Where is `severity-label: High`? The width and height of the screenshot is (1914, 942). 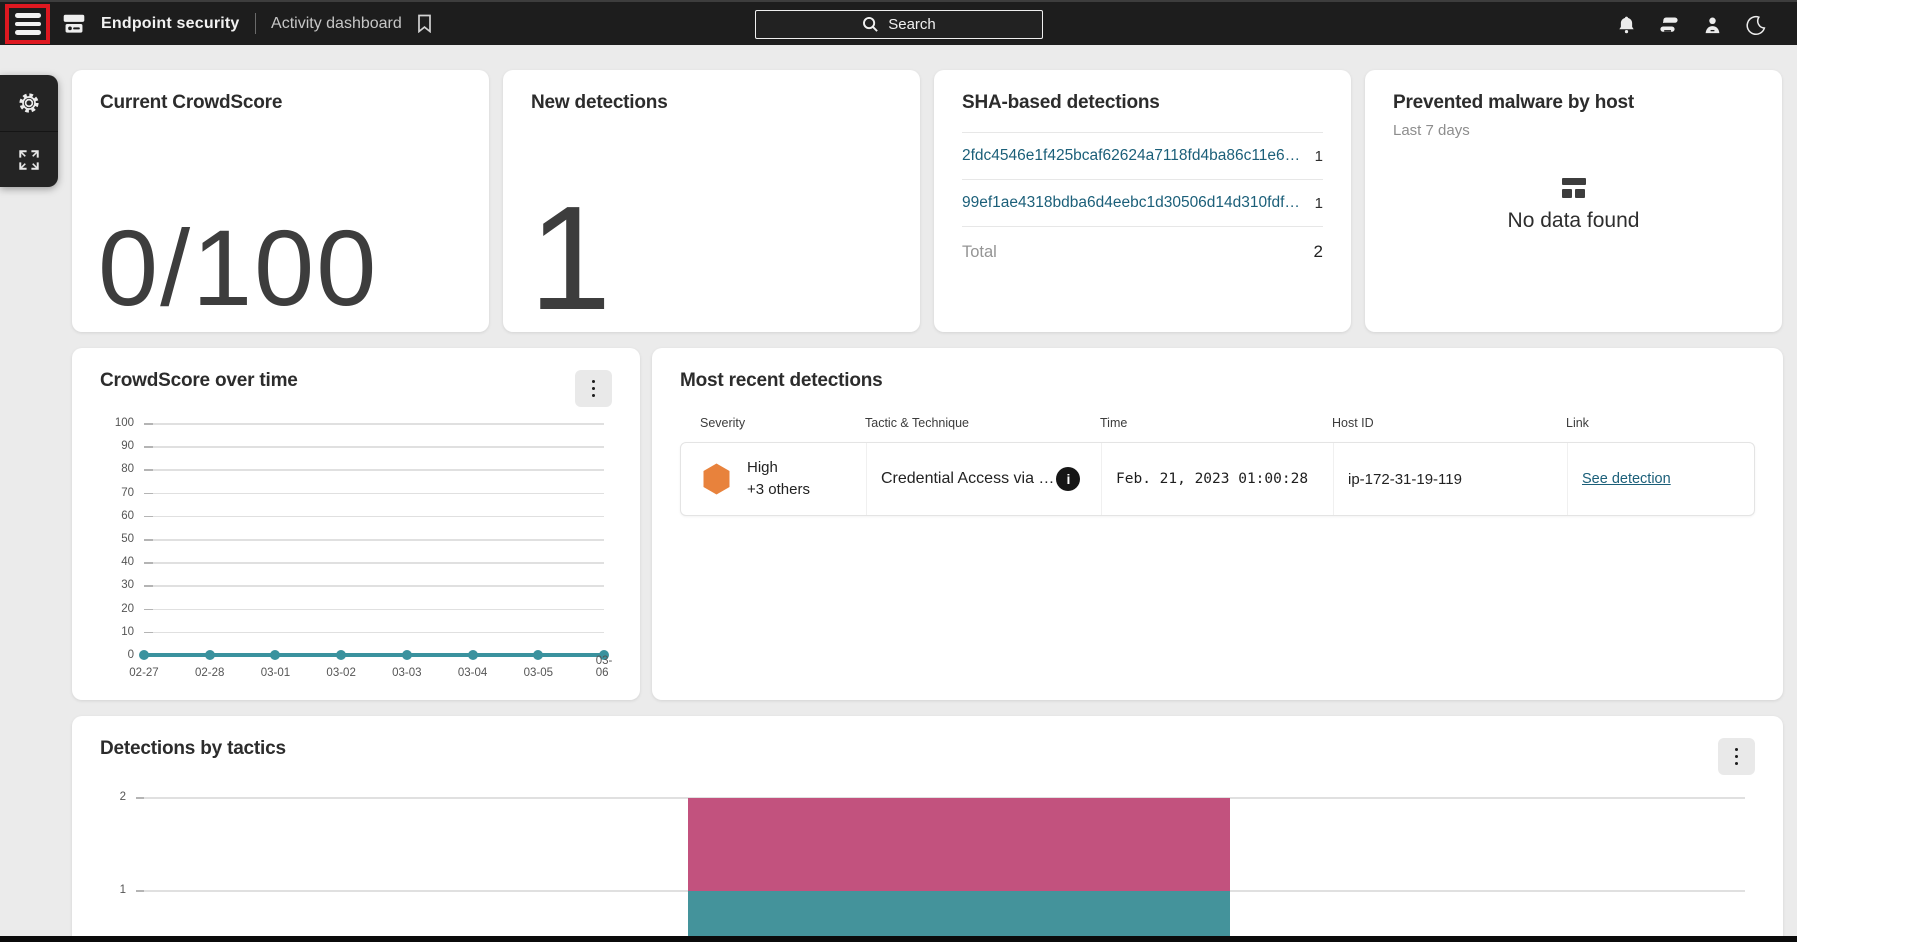
severity-label: High is located at coordinates (762, 468).